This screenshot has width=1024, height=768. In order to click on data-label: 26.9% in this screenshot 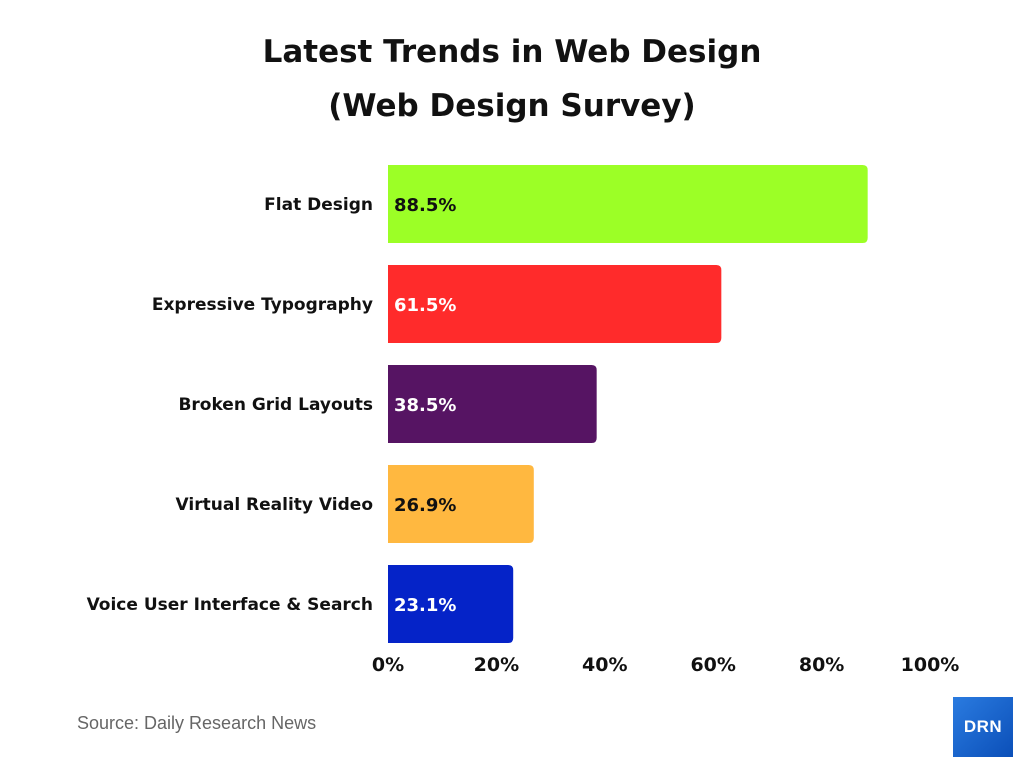, I will do `click(425, 505)`.